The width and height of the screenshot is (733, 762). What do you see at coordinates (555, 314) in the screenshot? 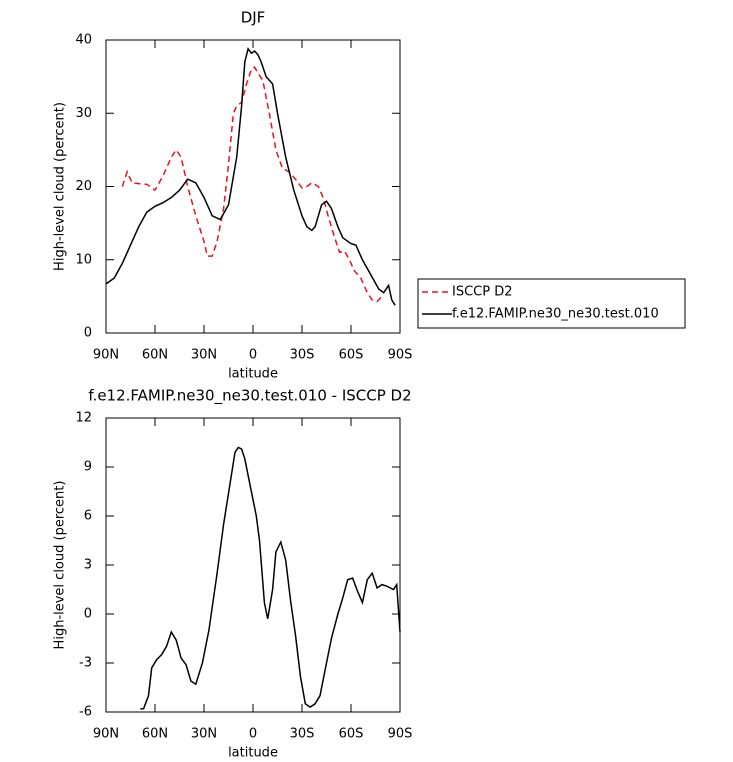
I see `legend-label: f.e12.FAMIP.ne30_ne30.test.010` at bounding box center [555, 314].